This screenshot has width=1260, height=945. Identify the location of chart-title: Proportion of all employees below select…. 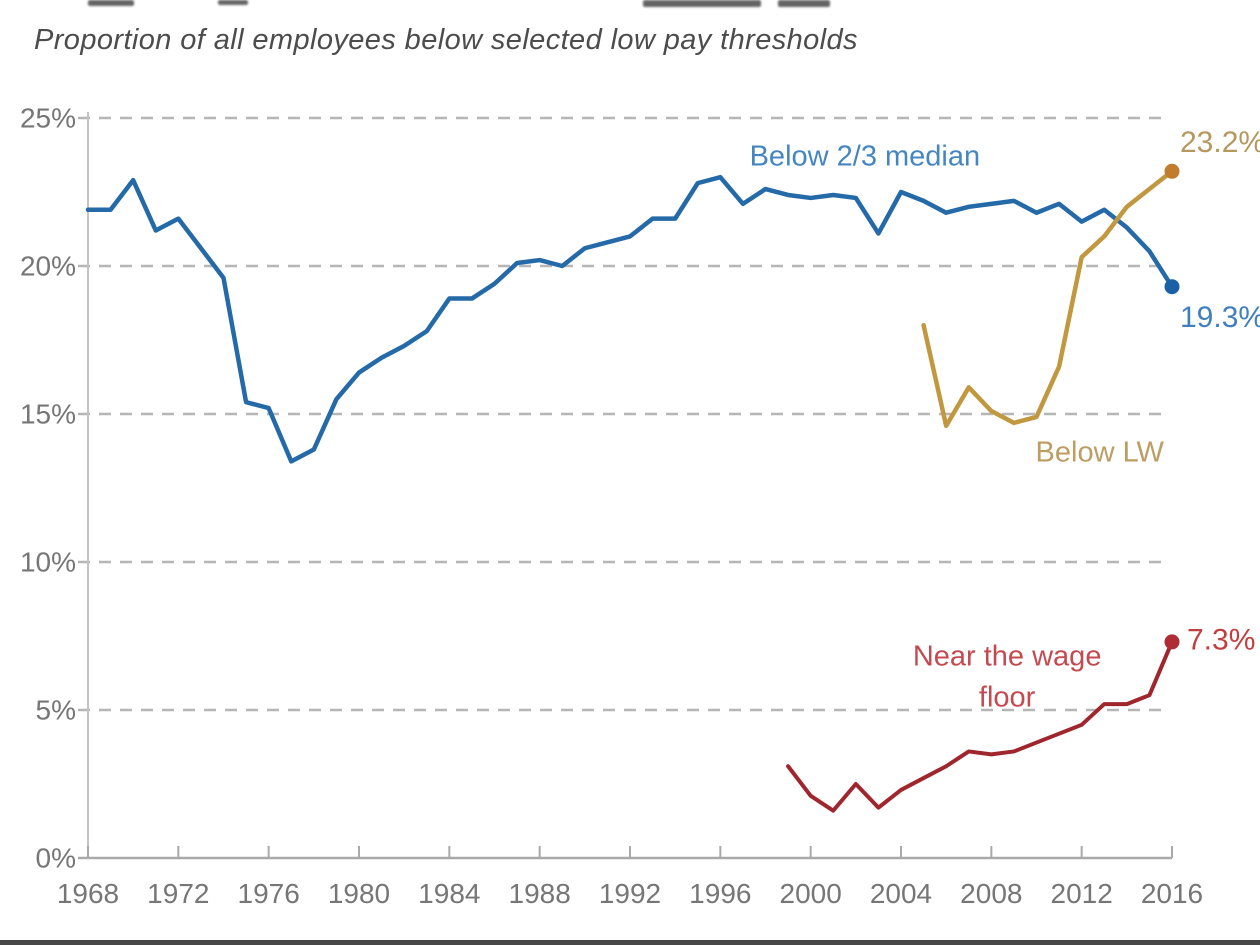
(446, 40).